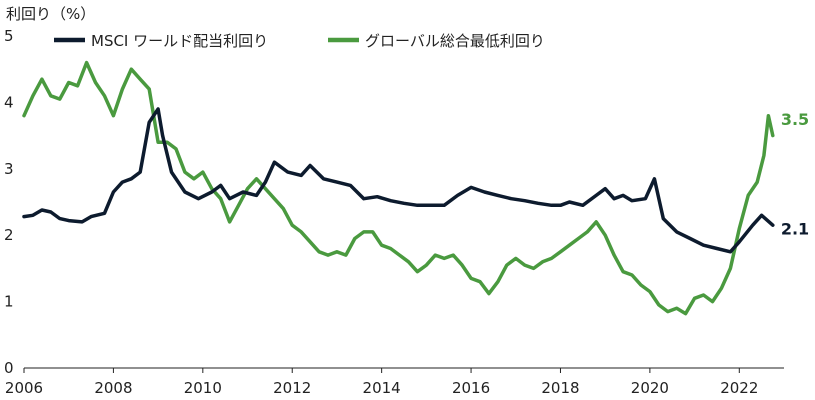 The width and height of the screenshot is (815, 400). What do you see at coordinates (739, 388) in the screenshot?
I see `x-tick-label: 2022` at bounding box center [739, 388].